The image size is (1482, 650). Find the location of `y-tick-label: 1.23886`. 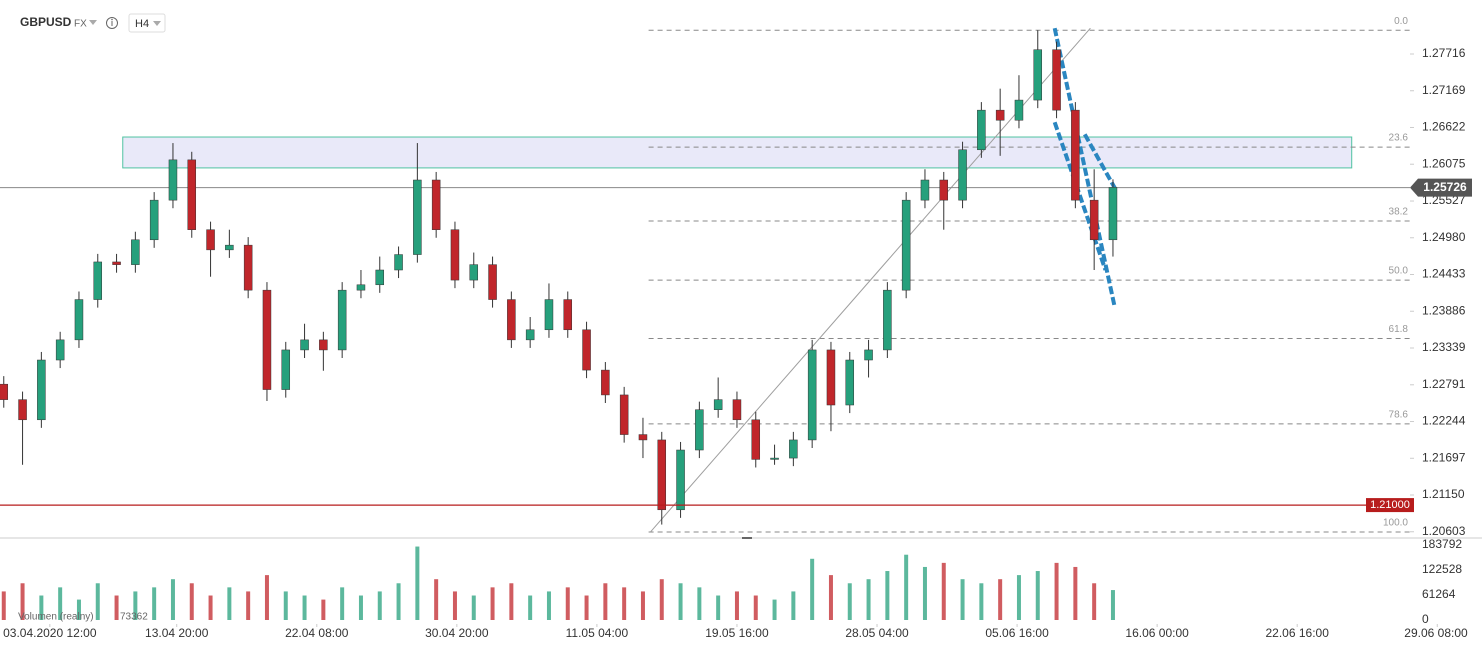

y-tick-label: 1.23886 is located at coordinates (1444, 310).